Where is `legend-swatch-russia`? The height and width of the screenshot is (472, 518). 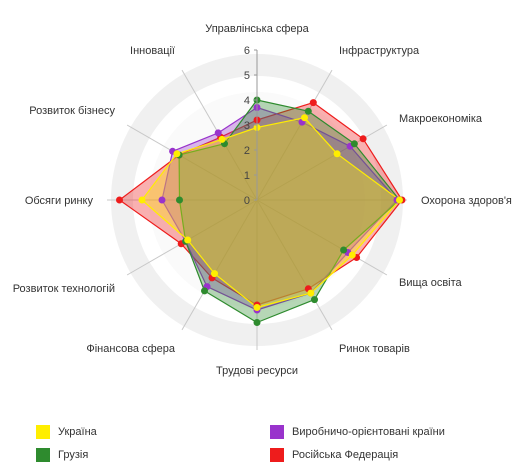 legend-swatch-russia is located at coordinates (277, 455).